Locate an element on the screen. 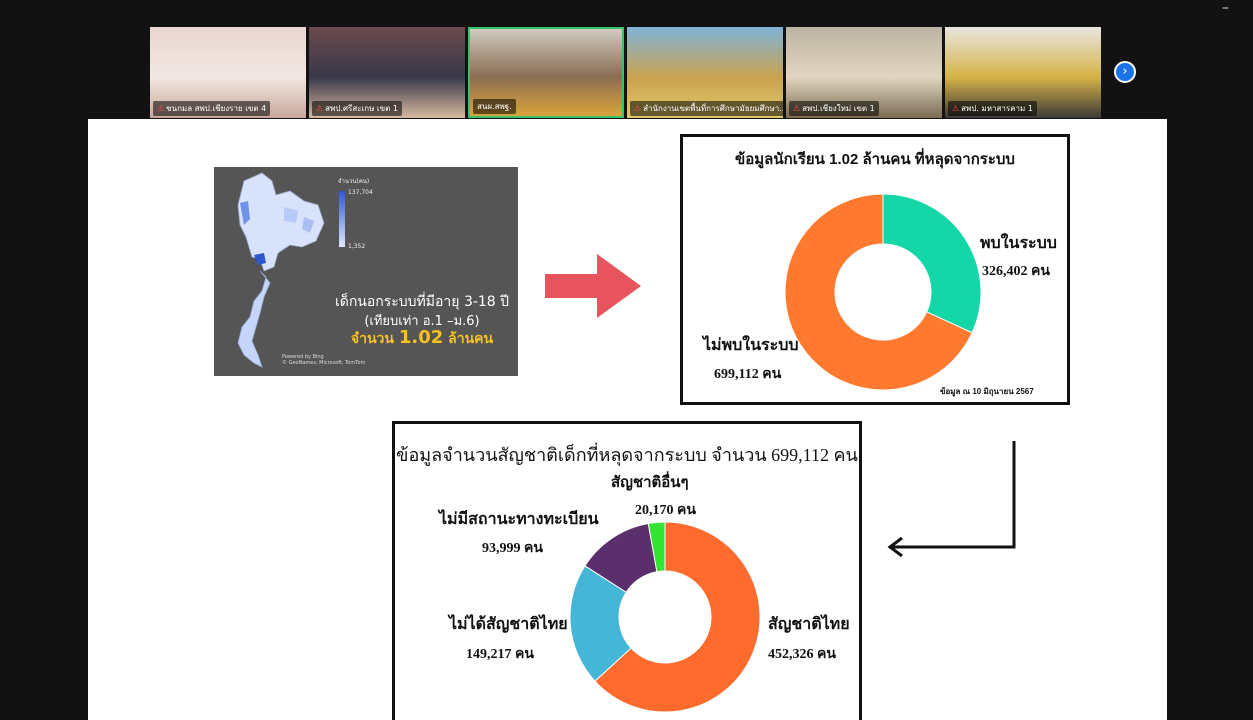  next-participants-button: › is located at coordinates (1125, 72).